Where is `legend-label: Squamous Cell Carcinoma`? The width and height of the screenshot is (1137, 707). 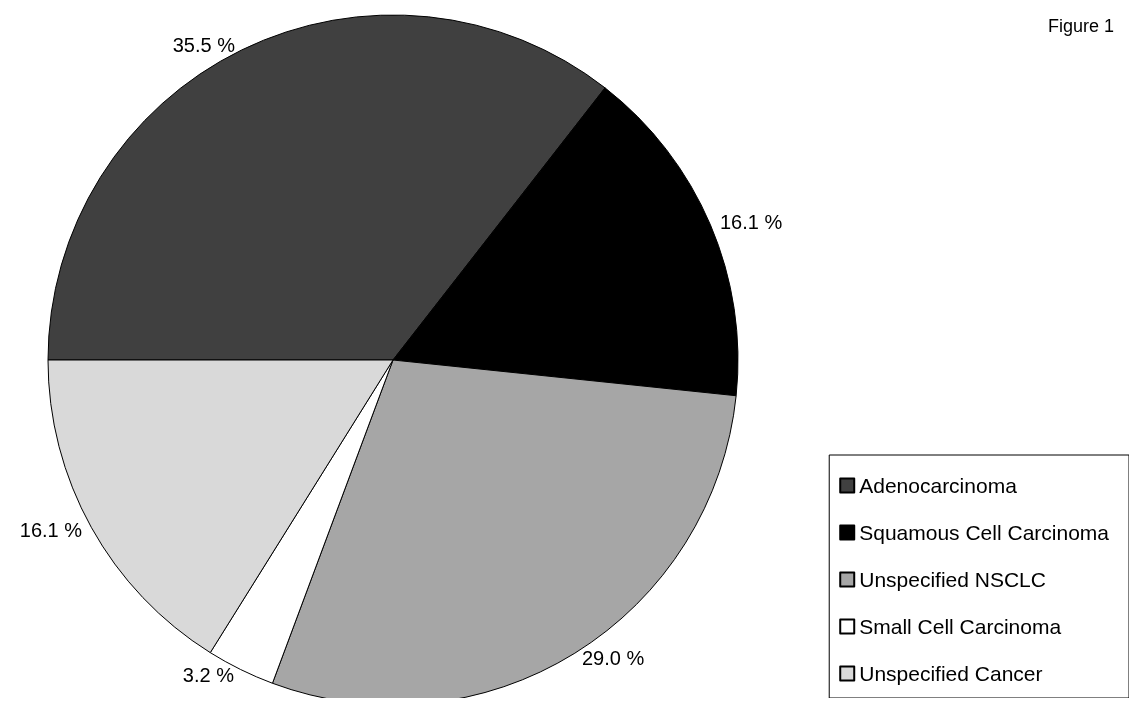
legend-label: Squamous Cell Carcinoma is located at coordinates (984, 532).